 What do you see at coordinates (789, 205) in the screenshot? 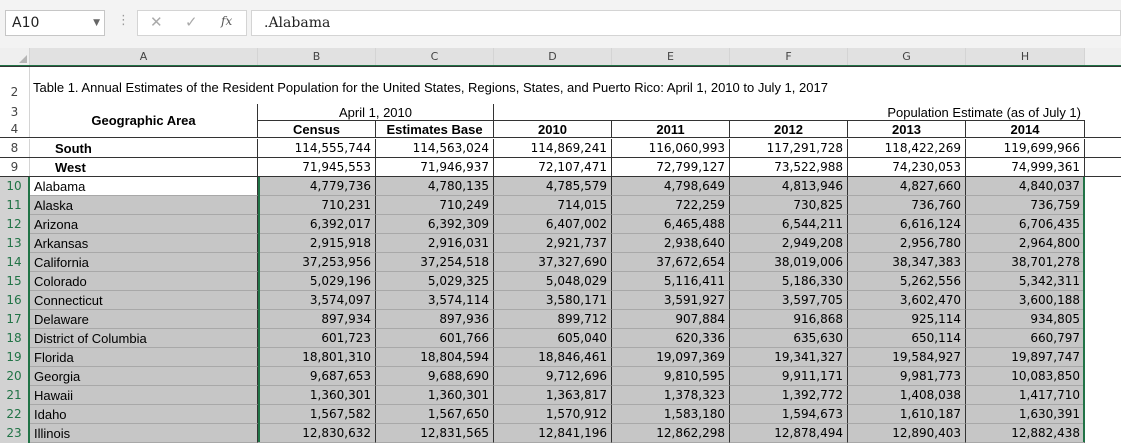
I see `value-cell: 730,825` at bounding box center [789, 205].